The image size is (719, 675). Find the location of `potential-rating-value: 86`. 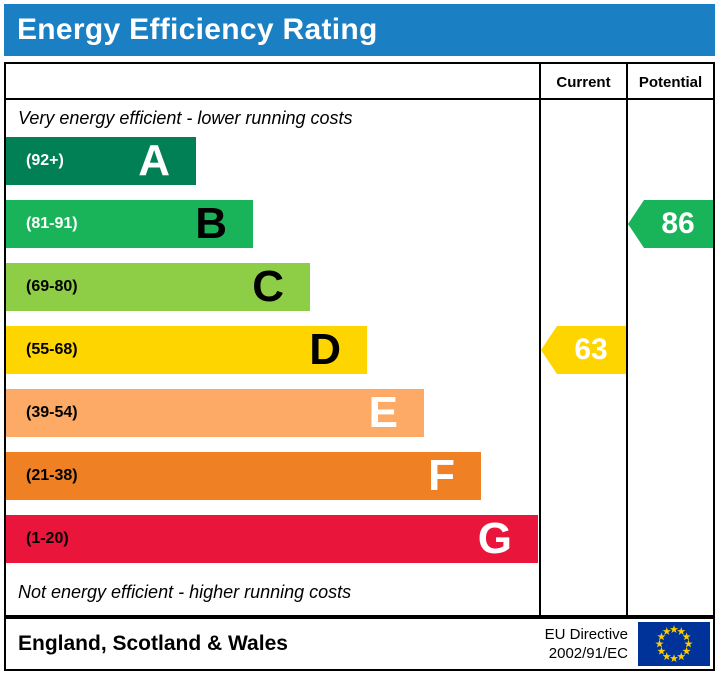

potential-rating-value: 86 is located at coordinates (678, 223).